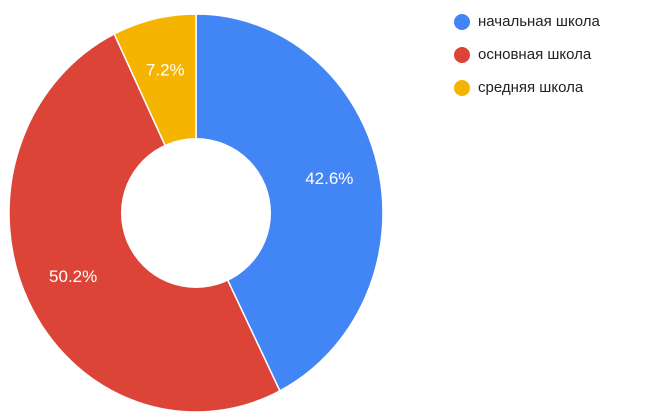  What do you see at coordinates (535, 54) in the screenshot?
I see `legend-label: основная школа` at bounding box center [535, 54].